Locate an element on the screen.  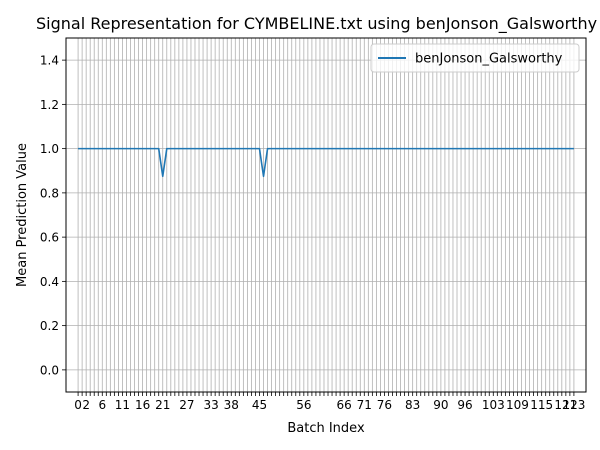
legend: benJonson_Galsworthy is located at coordinates (475, 58).